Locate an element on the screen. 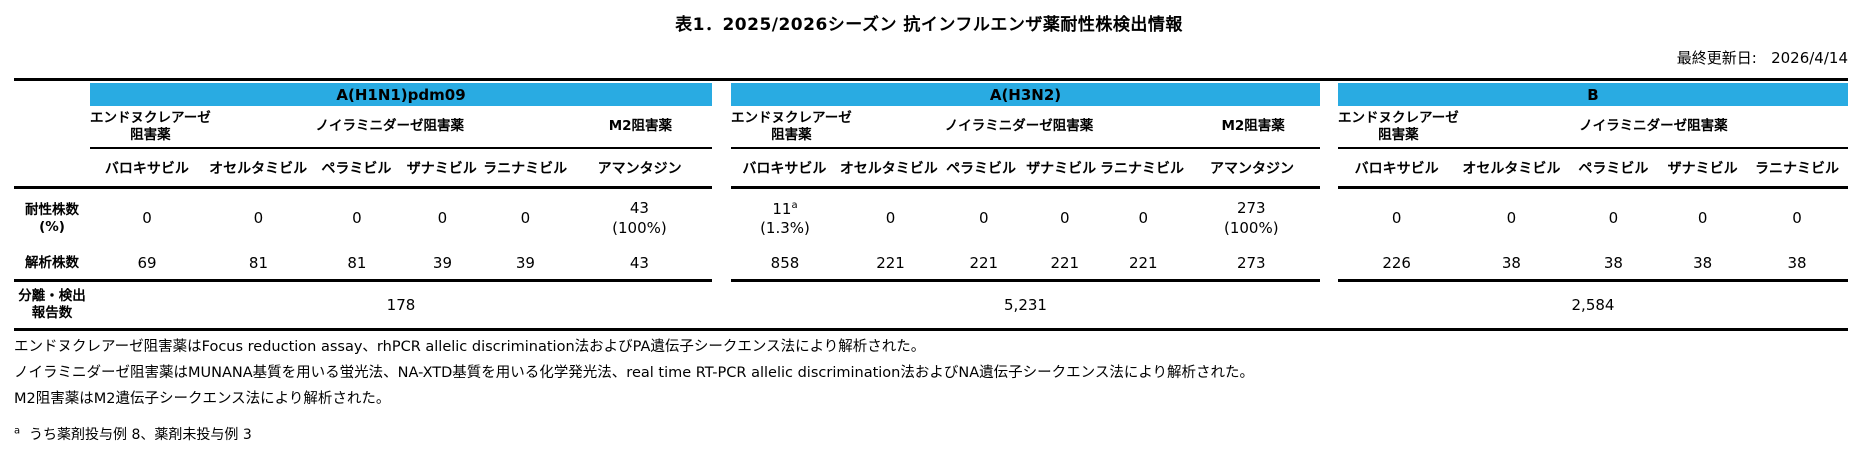  analyzed-count-cell: 226 is located at coordinates (1396, 262).